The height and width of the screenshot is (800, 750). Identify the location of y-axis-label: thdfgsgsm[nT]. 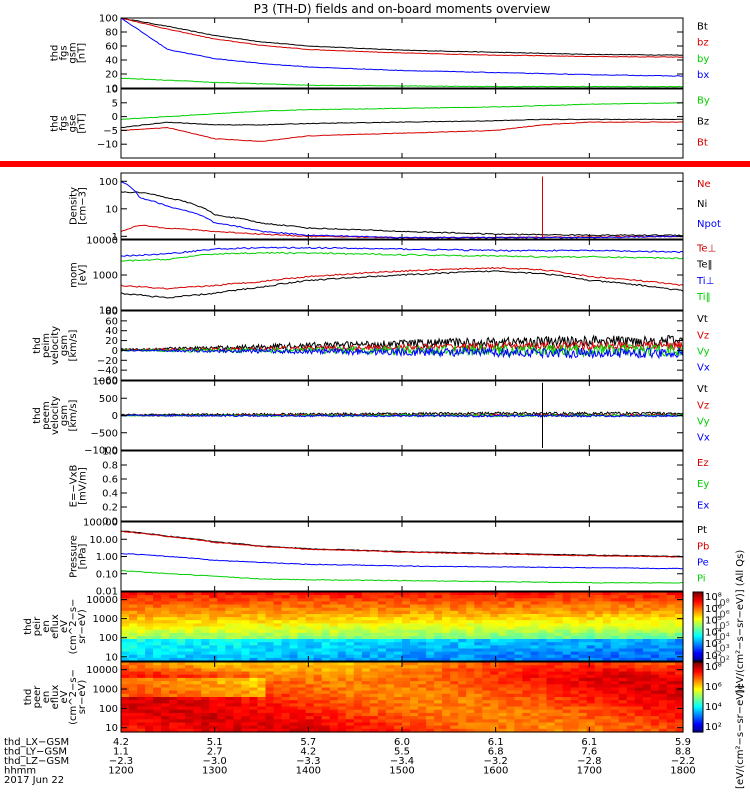
(69, 52).